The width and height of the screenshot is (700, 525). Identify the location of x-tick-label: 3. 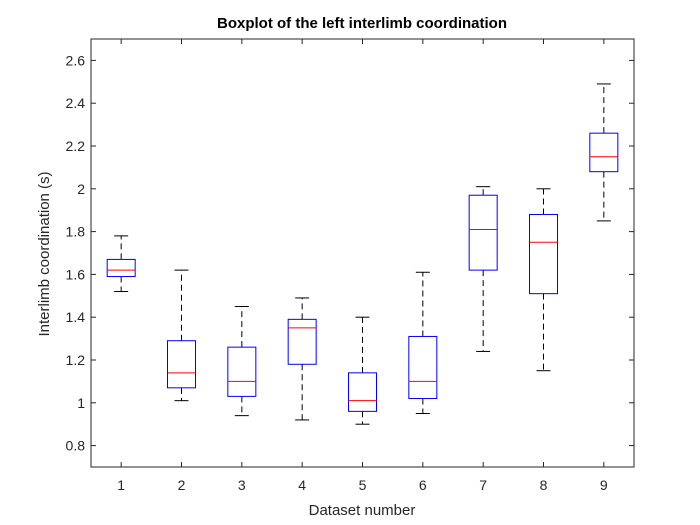
(242, 485).